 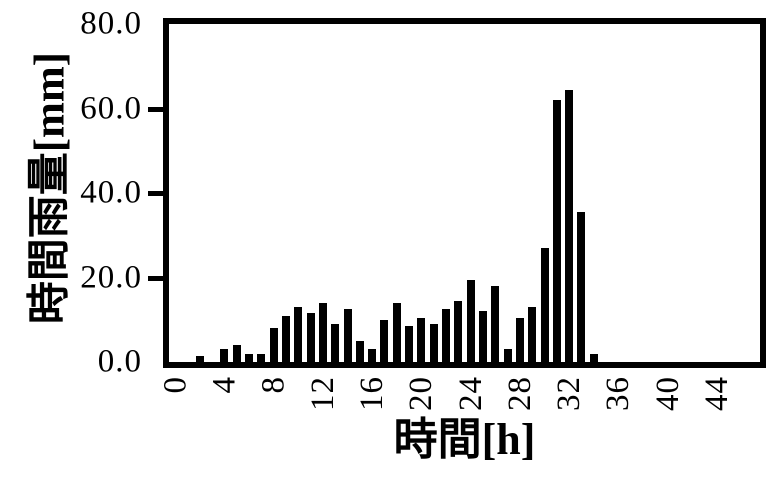 What do you see at coordinates (273, 385) in the screenshot?
I see `x-tick-label: 8` at bounding box center [273, 385].